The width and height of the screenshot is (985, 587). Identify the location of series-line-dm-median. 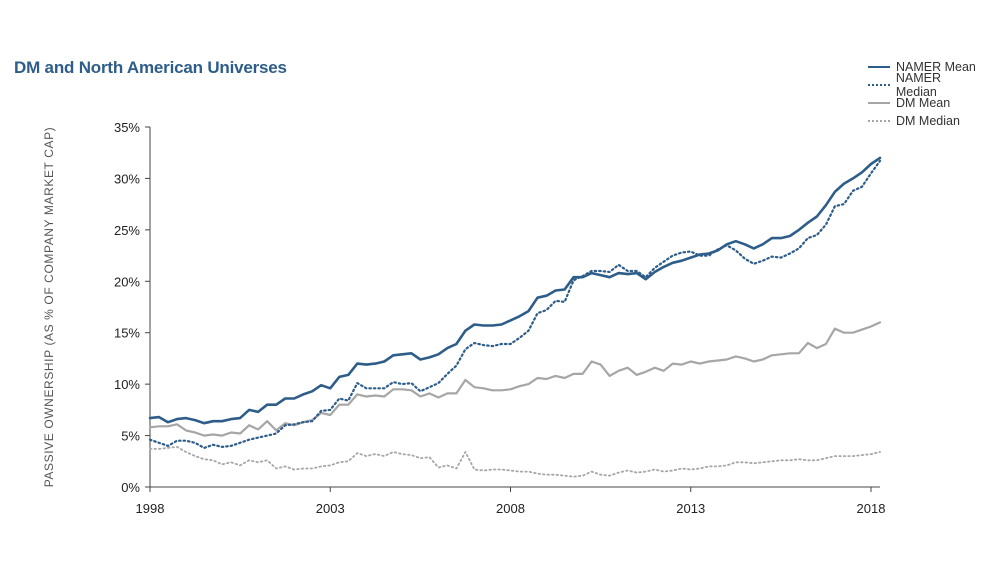
(515, 461).